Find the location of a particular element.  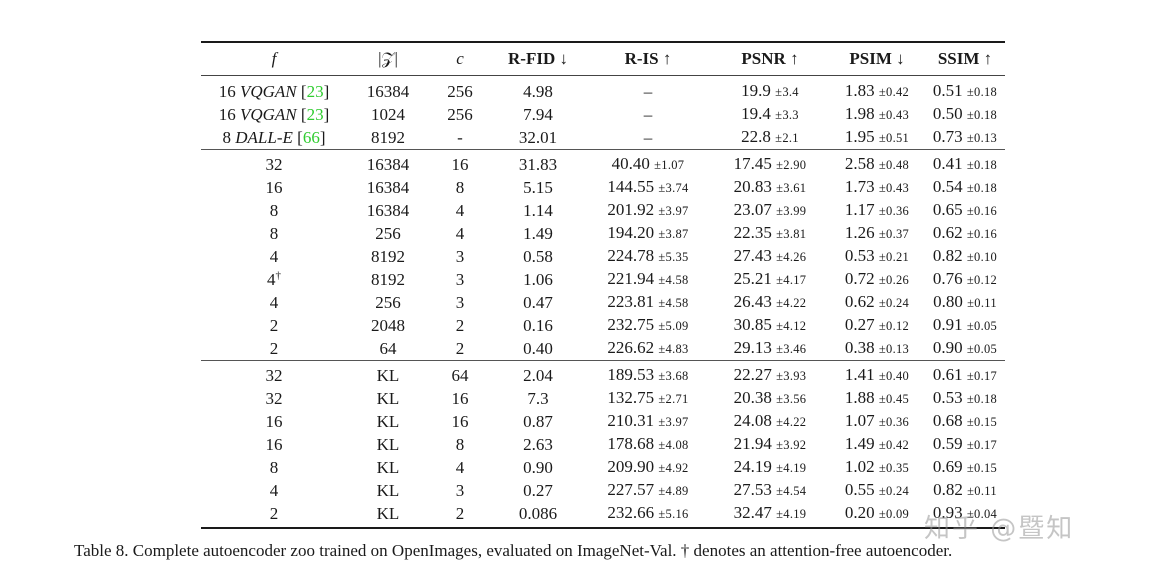

cell-psim-value: 0.62 is located at coordinates (859, 301).